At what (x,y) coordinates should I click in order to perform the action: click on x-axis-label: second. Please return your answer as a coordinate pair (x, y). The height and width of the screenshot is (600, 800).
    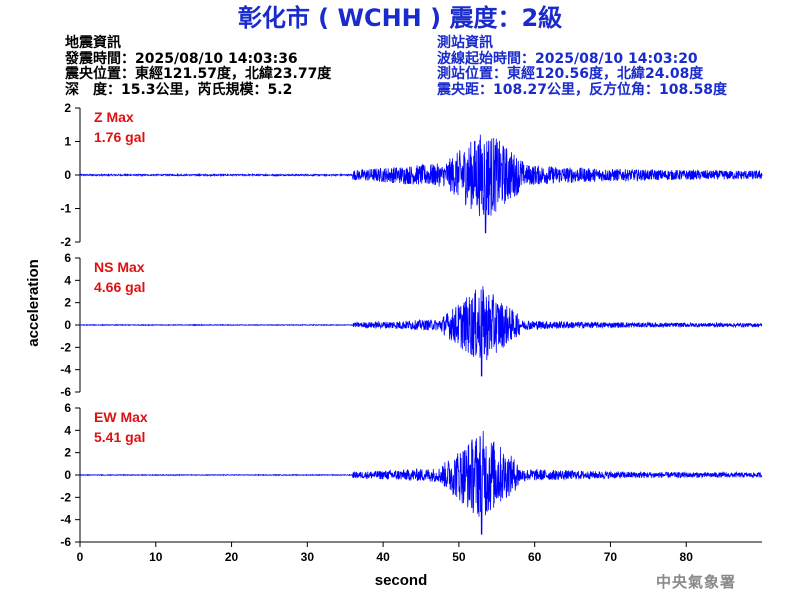
    Looking at the image, I should click on (401, 580).